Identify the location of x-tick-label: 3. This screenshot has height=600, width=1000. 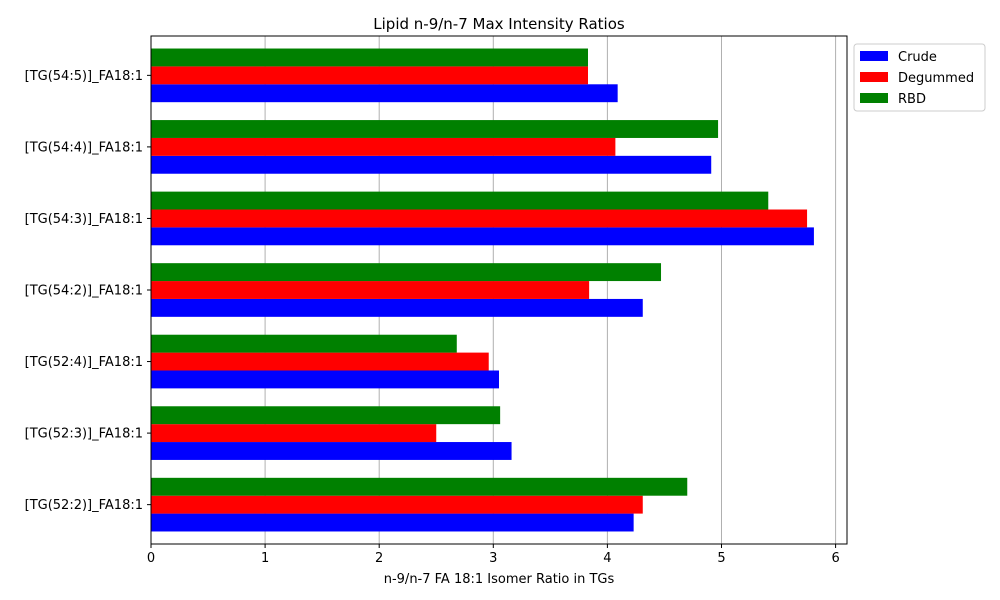
(493, 558).